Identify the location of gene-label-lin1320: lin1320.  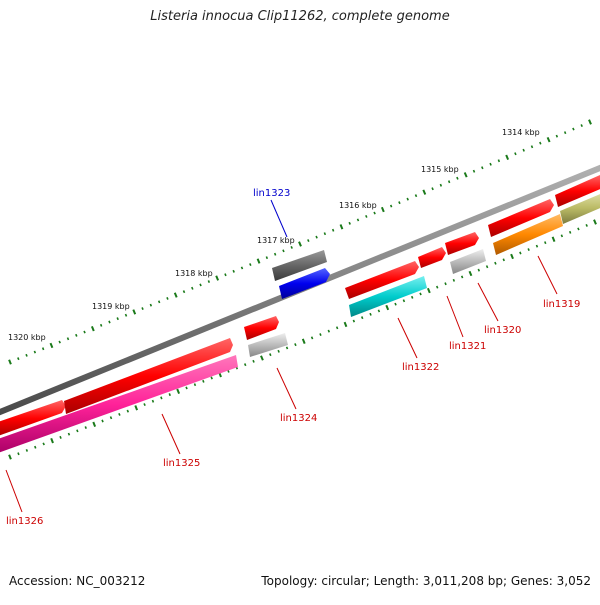
(502, 330).